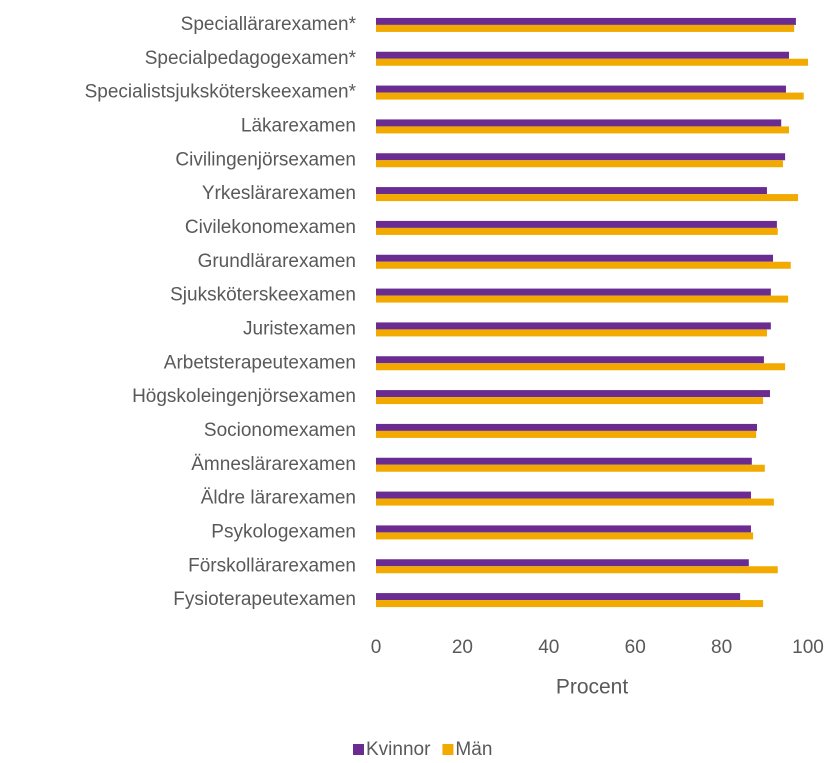 Image resolution: width=837 pixels, height=763 pixels. I want to click on y-tick-label: Förskollärarexamen, so click(272, 565).